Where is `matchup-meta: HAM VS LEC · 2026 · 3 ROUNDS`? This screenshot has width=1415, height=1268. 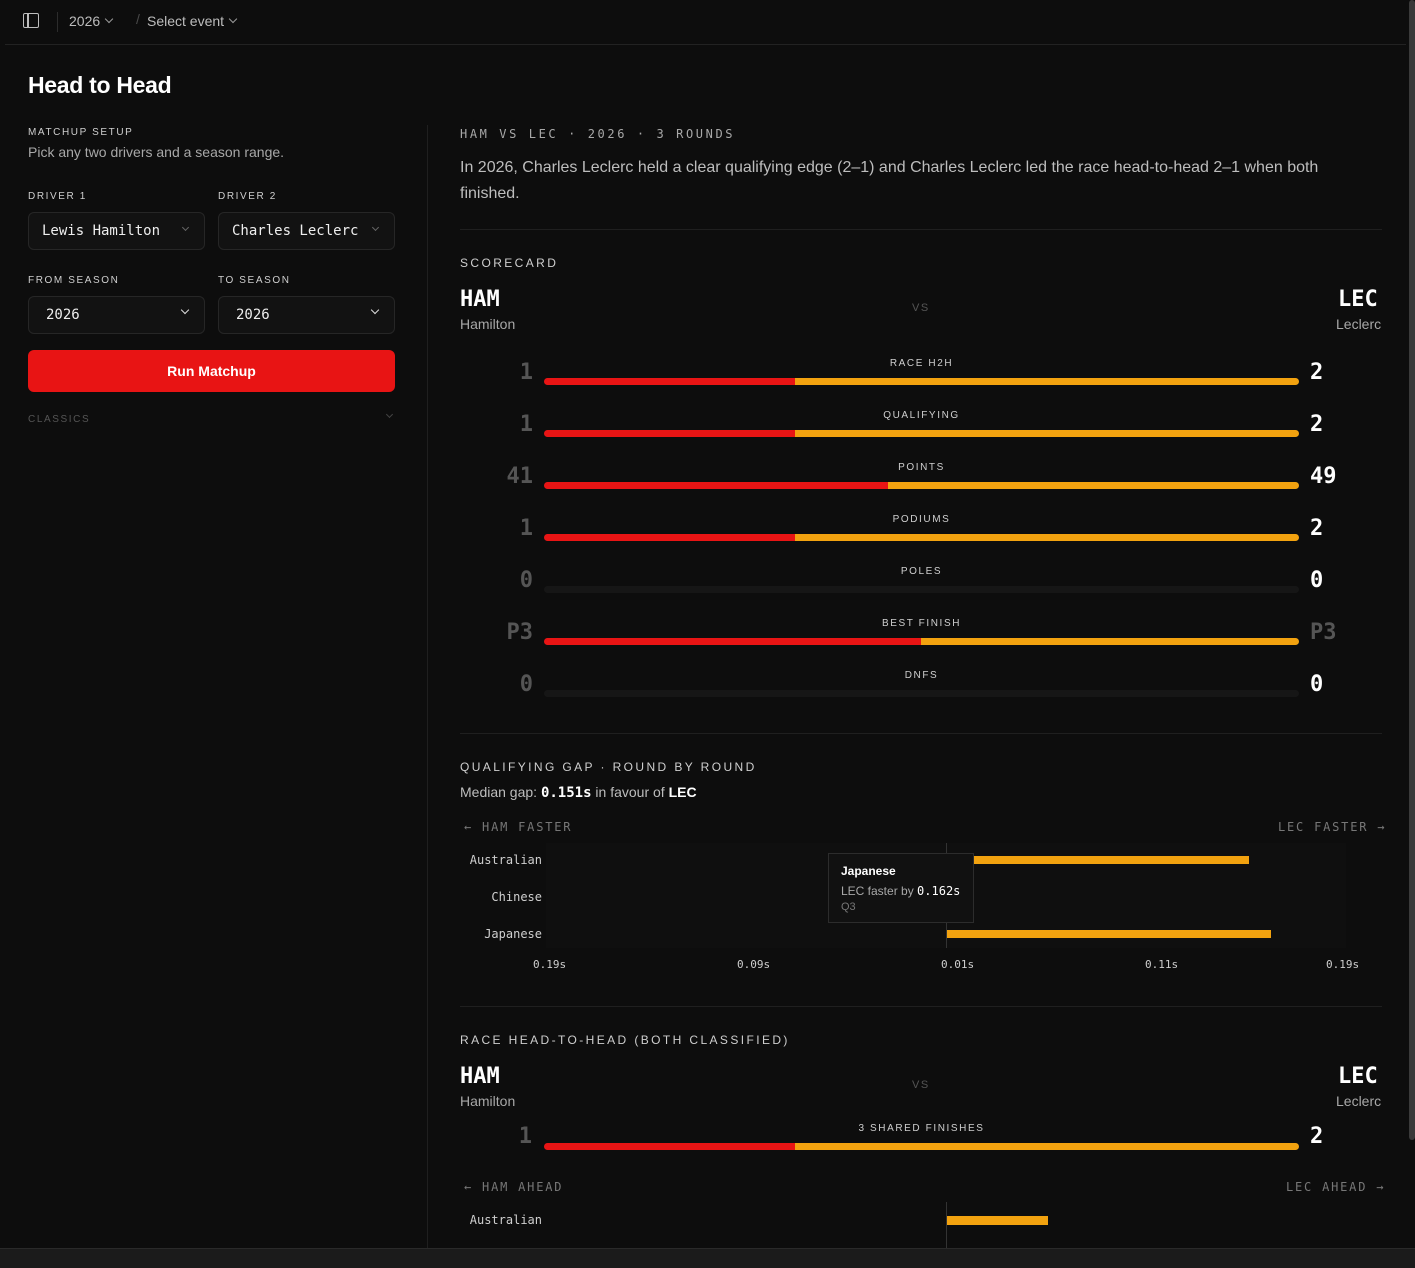
matchup-meta: HAM VS LEC · 2026 · 3 ROUNDS is located at coordinates (598, 134).